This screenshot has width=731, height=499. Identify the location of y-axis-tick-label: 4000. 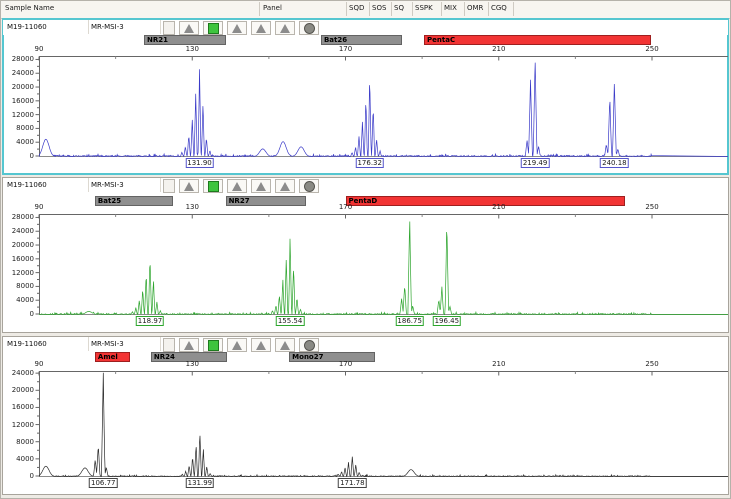
(25, 142).